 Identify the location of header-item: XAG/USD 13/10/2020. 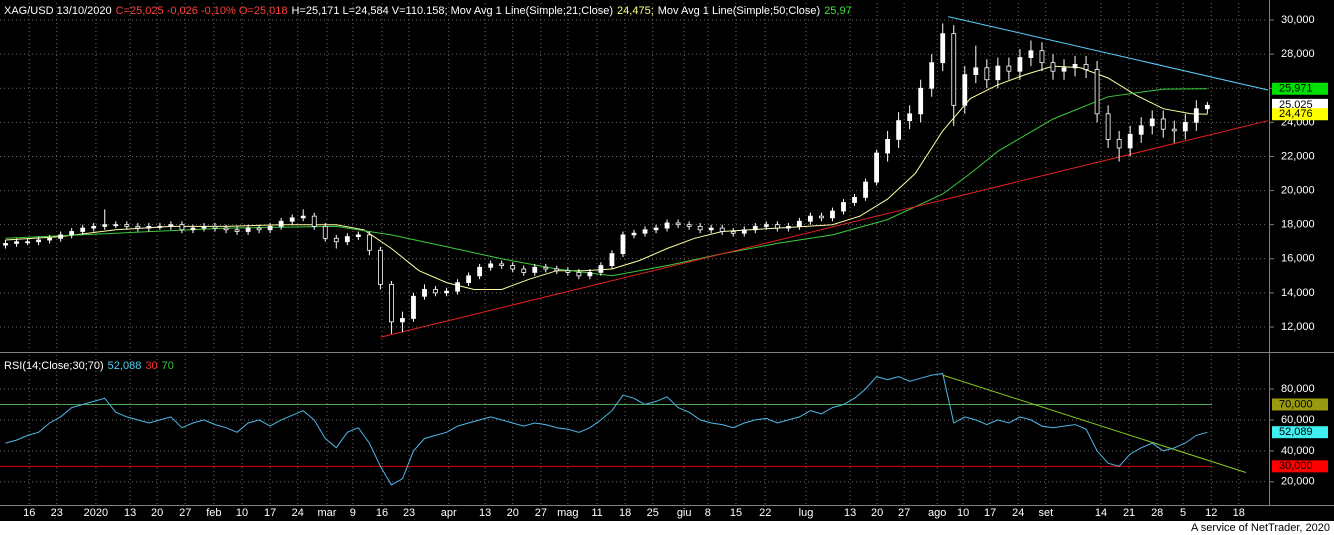
(58, 11).